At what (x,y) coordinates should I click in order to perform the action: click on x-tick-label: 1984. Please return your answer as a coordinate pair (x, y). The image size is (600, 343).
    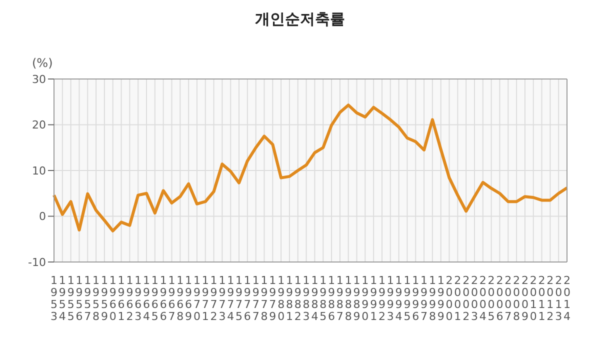
    Looking at the image, I should click on (314, 298).